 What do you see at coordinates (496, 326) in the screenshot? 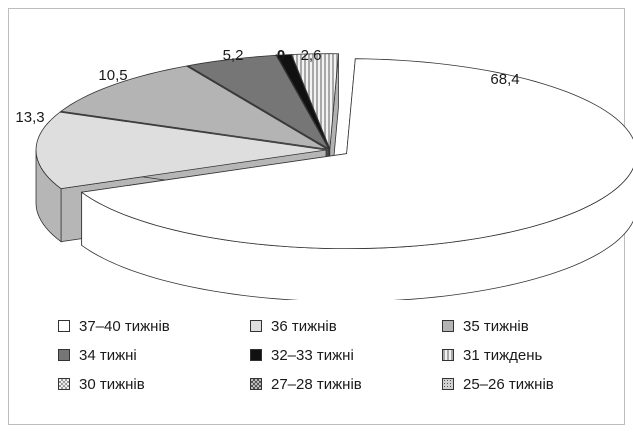
I see `legend-label: 35 тижнів` at bounding box center [496, 326].